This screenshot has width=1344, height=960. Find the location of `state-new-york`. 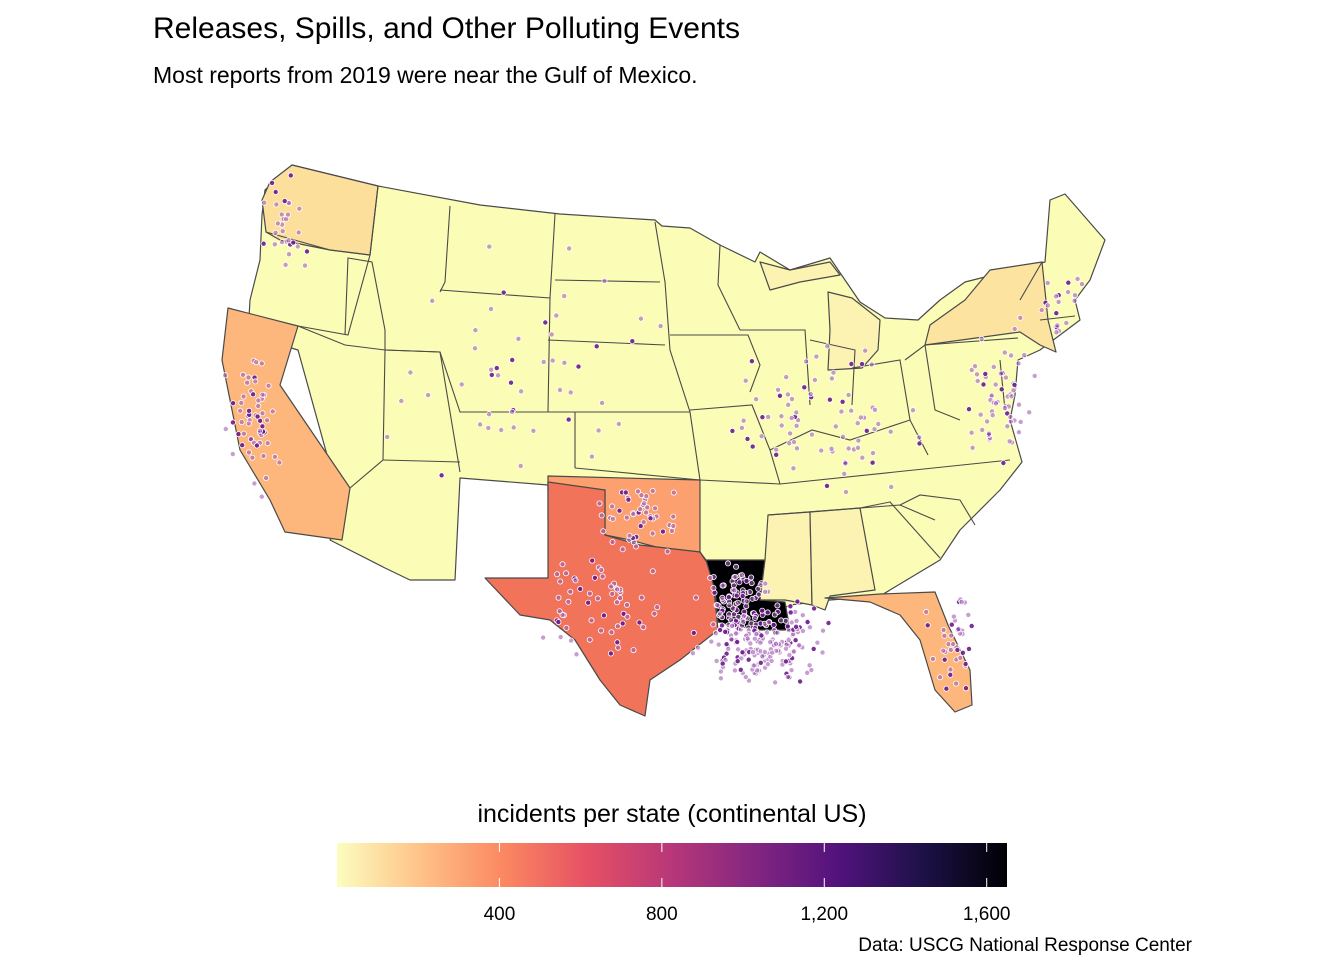

state-new-york is located at coordinates (990, 307).